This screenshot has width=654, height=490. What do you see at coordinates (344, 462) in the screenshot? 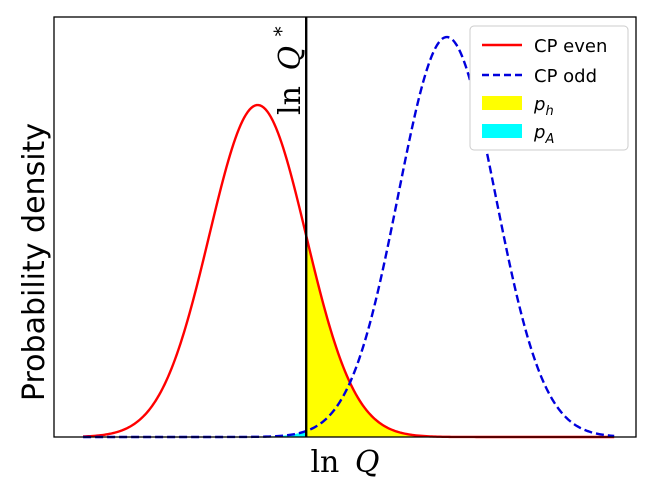
I see `x-axis-label: ln Q` at bounding box center [344, 462].